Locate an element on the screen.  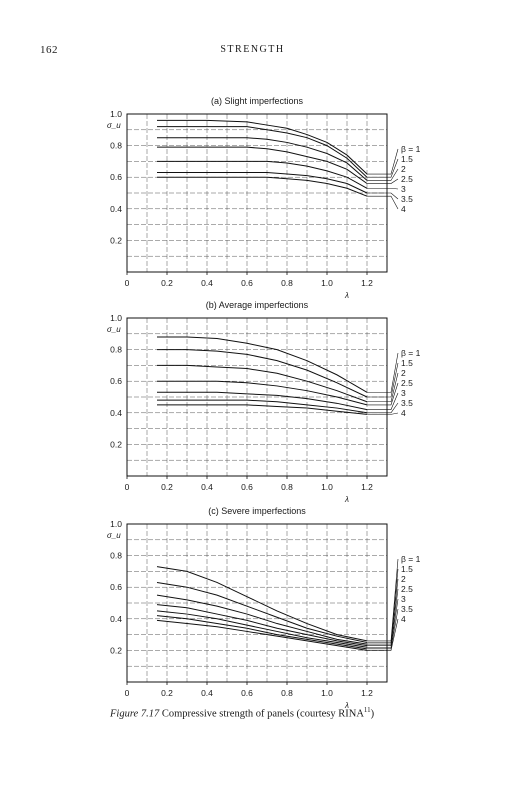
chart-title: (a) Slight imperfections is located at coordinates (257, 101).